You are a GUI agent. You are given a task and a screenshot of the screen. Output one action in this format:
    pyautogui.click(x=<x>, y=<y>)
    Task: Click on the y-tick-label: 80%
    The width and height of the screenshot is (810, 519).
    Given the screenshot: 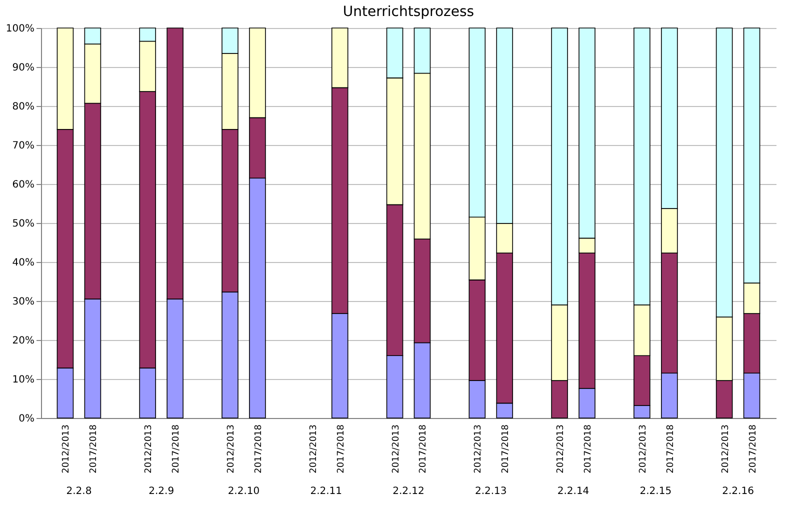 What is the action you would take?
    pyautogui.click(x=23, y=107)
    